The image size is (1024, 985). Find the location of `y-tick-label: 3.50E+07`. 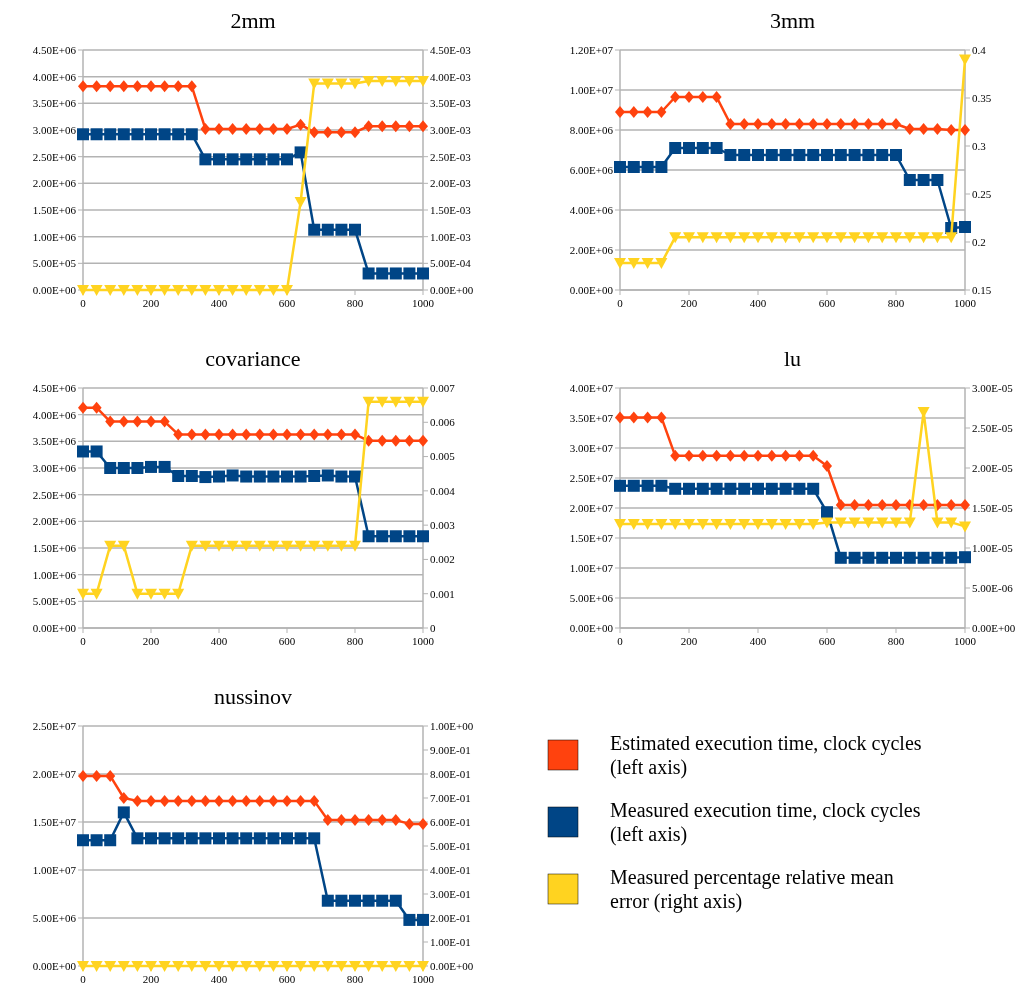

y-tick-label: 3.50E+07 is located at coordinates (591, 417).